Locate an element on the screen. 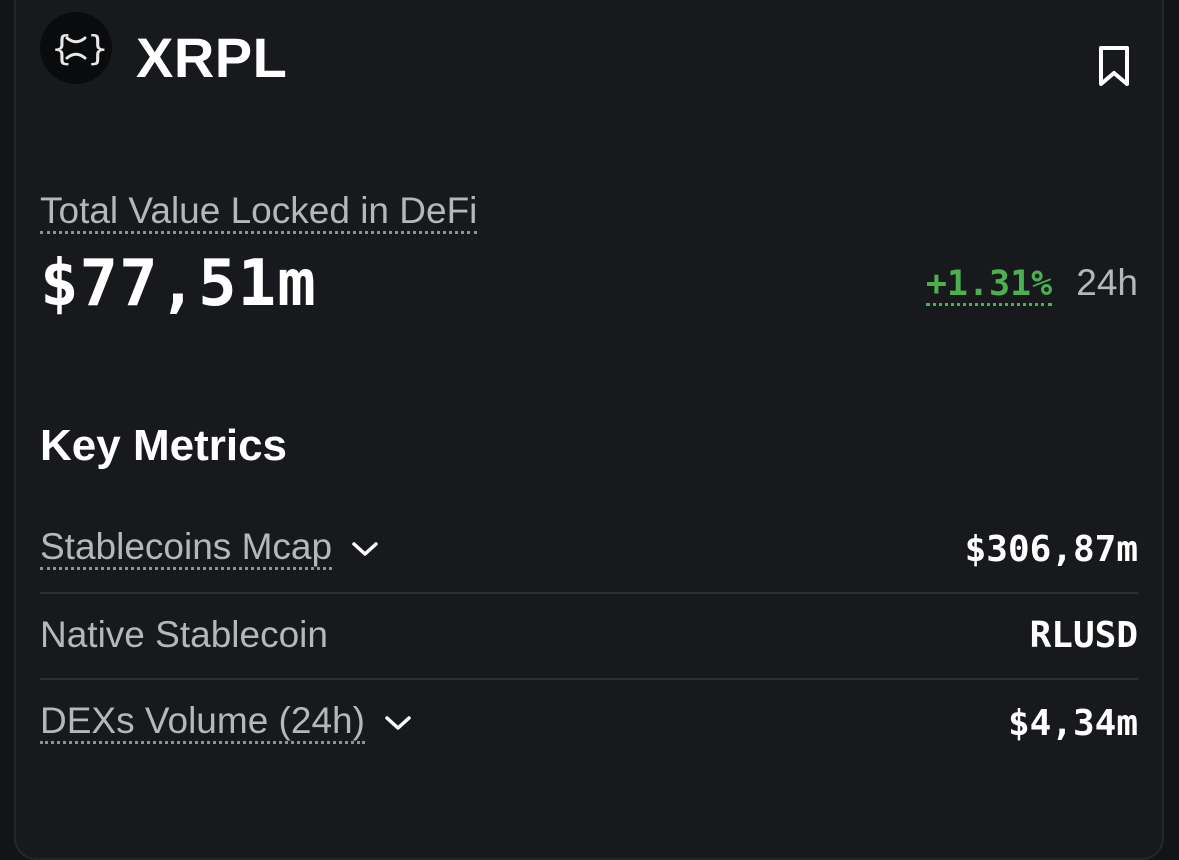 This screenshot has height=860, width=1179. tvl-value: $77,51m is located at coordinates (178, 284).